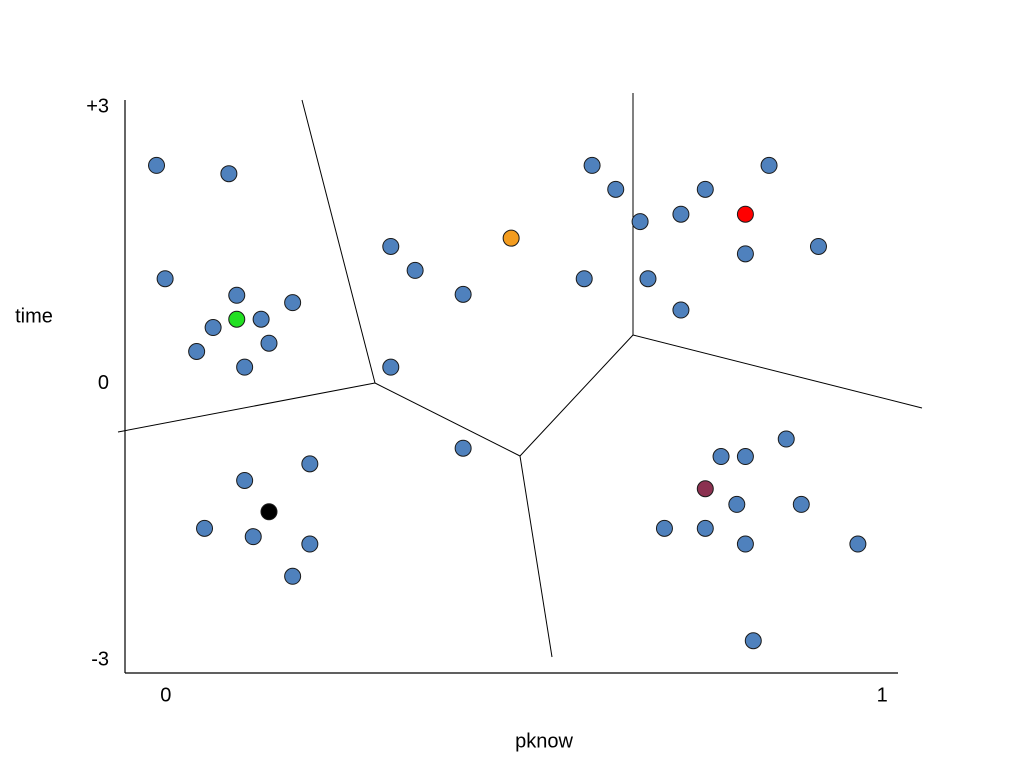 This screenshot has width=1024, height=768. Describe the element at coordinates (103, 383) in the screenshot. I see `y-tick-label: 0` at that location.